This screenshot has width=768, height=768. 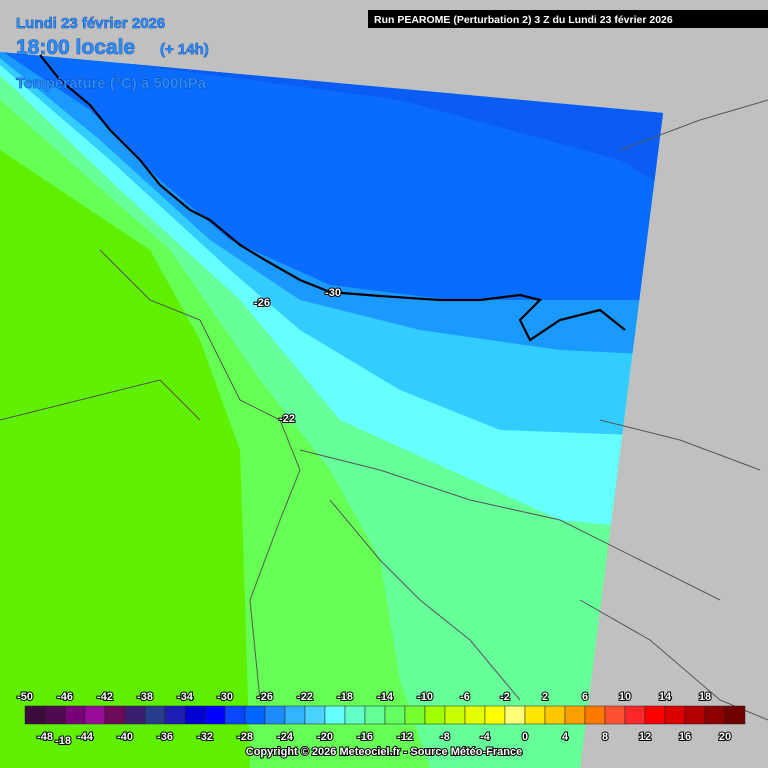 I want to click on legend-label: -50, so click(x=25, y=697).